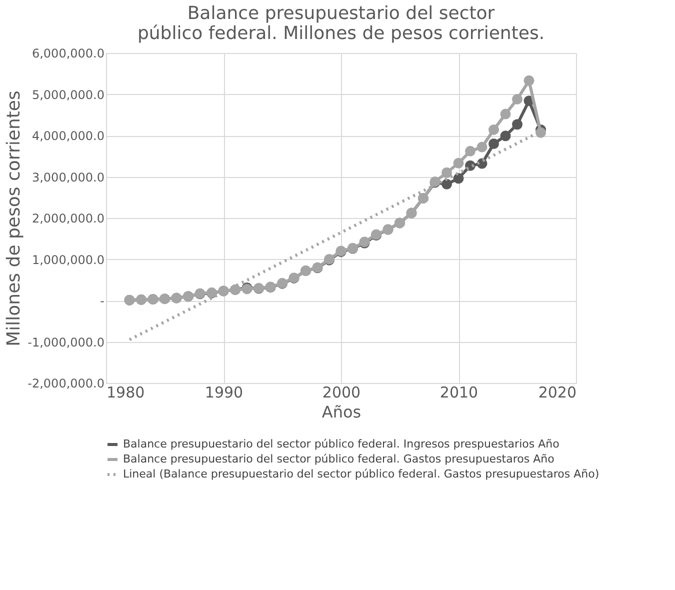 This screenshot has height=590, width=675. I want to click on y-tick-label: -2,000,000.0, so click(66, 383).